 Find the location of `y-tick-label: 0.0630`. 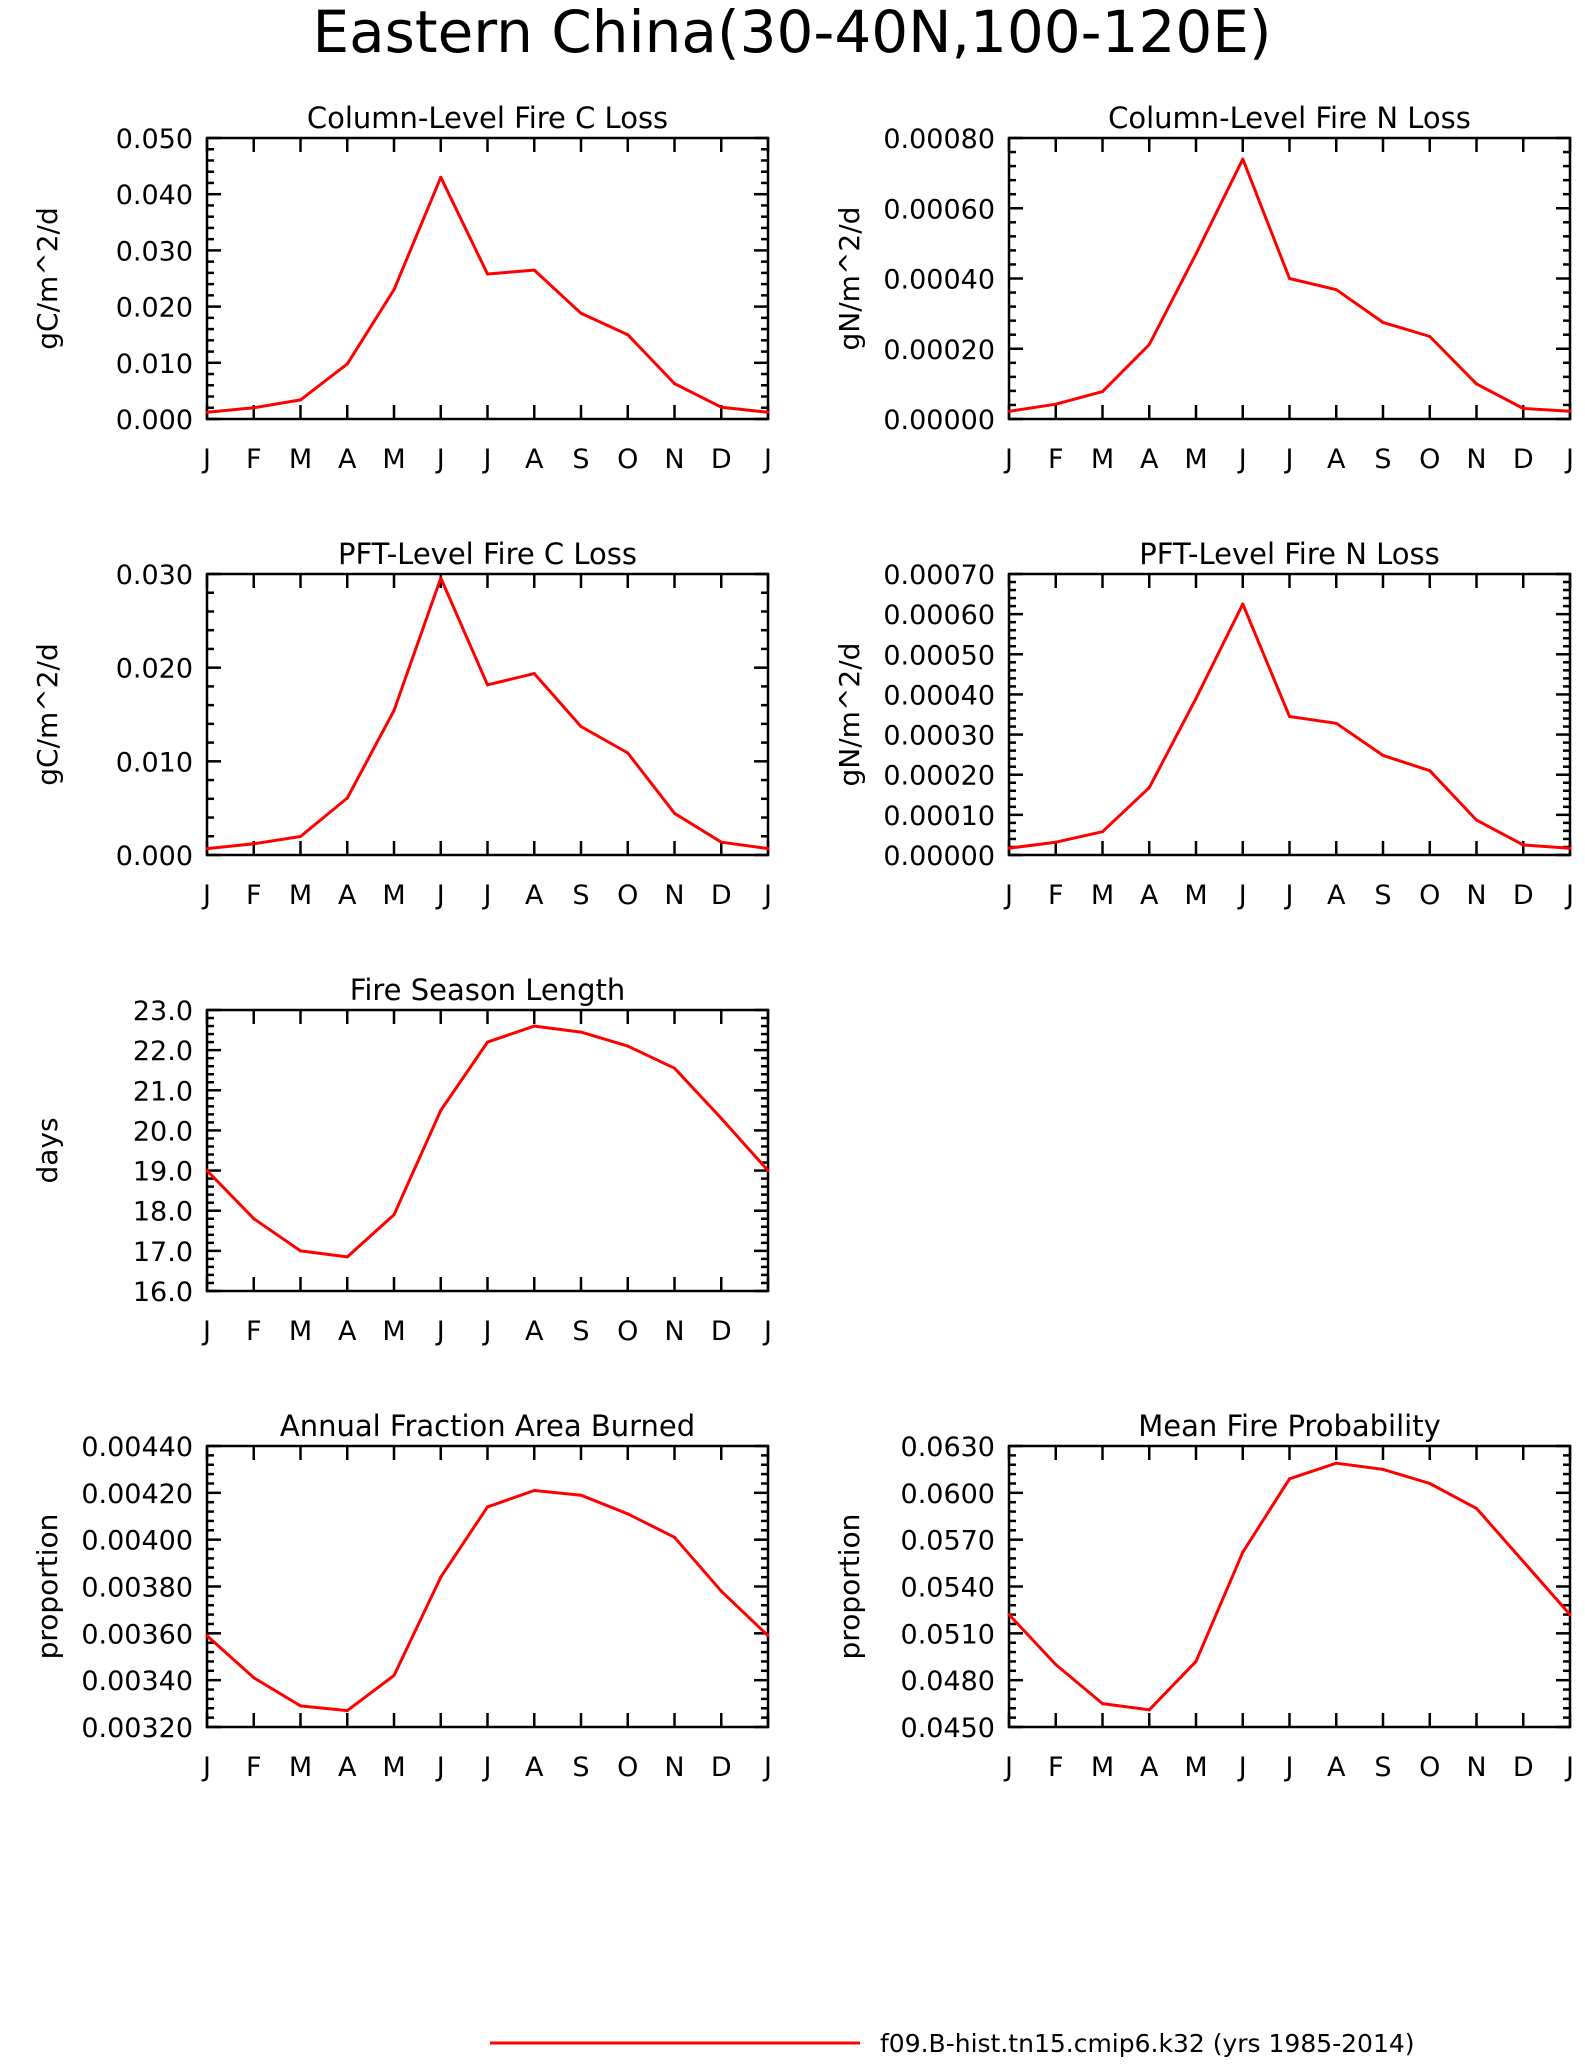

y-tick-label: 0.0630 is located at coordinates (948, 1447).